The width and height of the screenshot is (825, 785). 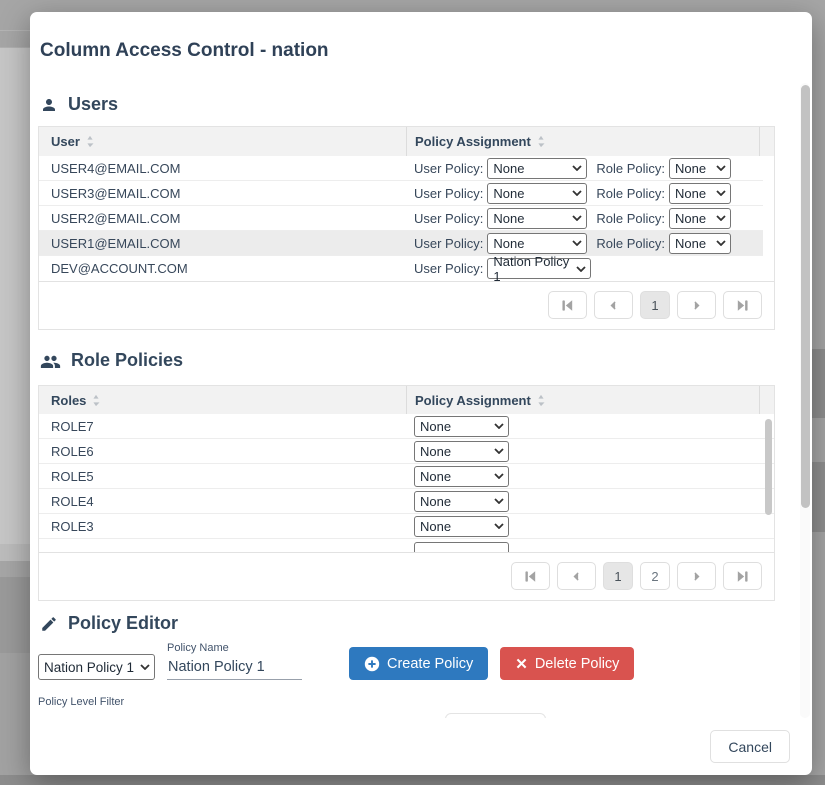 What do you see at coordinates (805, 296) in the screenshot?
I see `scrollbar-thumb` at bounding box center [805, 296].